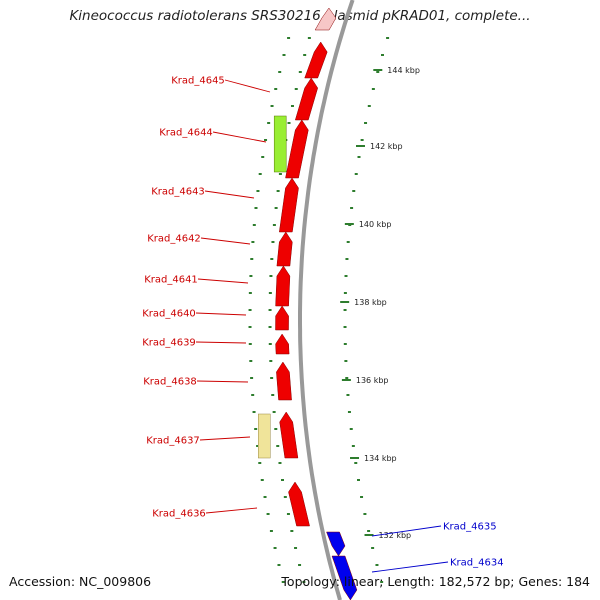  What do you see at coordinates (386, 146) in the screenshot?
I see `scale-tick-label: 142 kbp` at bounding box center [386, 146].